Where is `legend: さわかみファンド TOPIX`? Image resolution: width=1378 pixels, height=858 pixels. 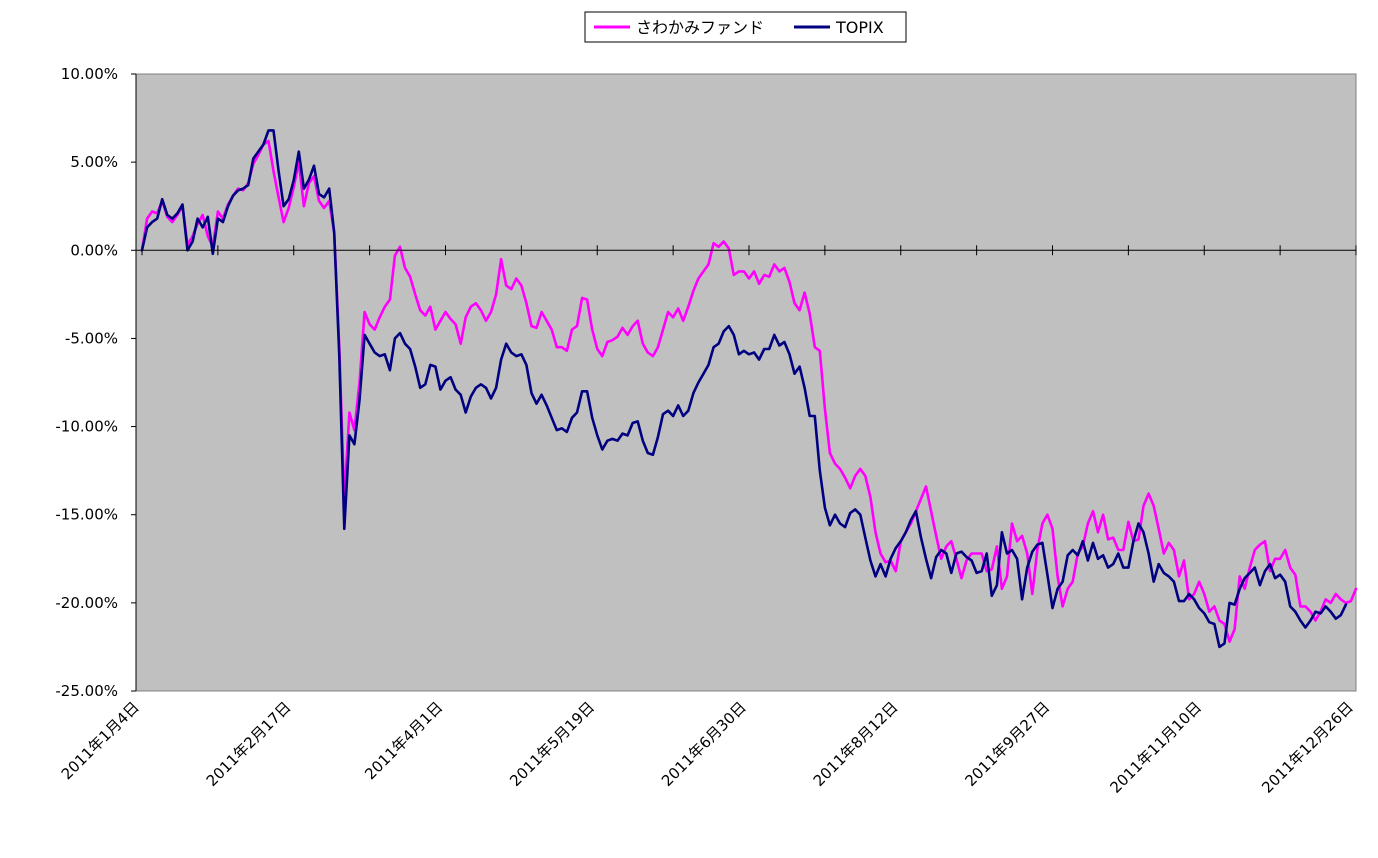
legend: さわかみファンド TOPIX is located at coordinates (745, 27).